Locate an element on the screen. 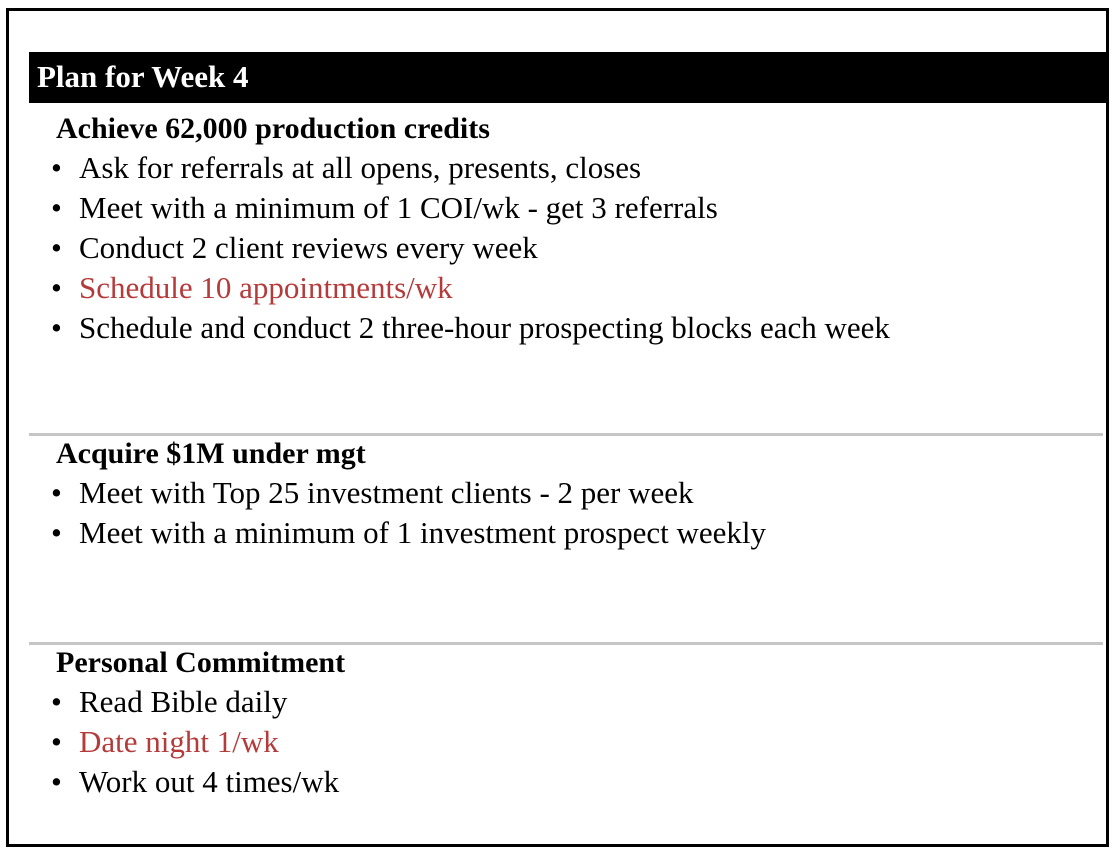 The height and width of the screenshot is (861, 1115). list-item-highlighted: • Schedule 10 appointments/wk is located at coordinates (569, 288).